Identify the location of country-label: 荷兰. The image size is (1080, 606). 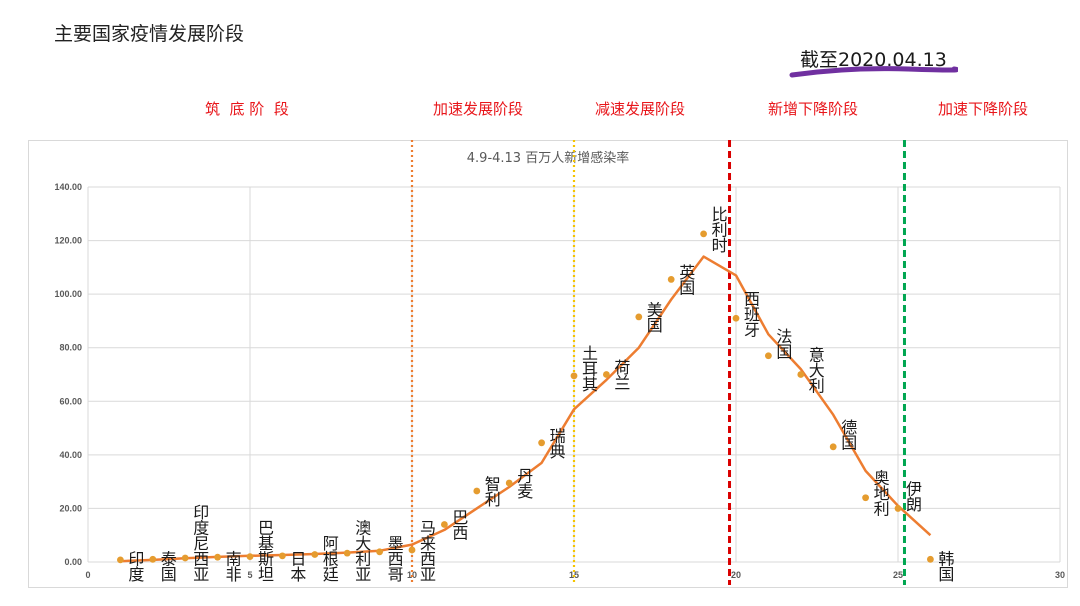
(622, 375).